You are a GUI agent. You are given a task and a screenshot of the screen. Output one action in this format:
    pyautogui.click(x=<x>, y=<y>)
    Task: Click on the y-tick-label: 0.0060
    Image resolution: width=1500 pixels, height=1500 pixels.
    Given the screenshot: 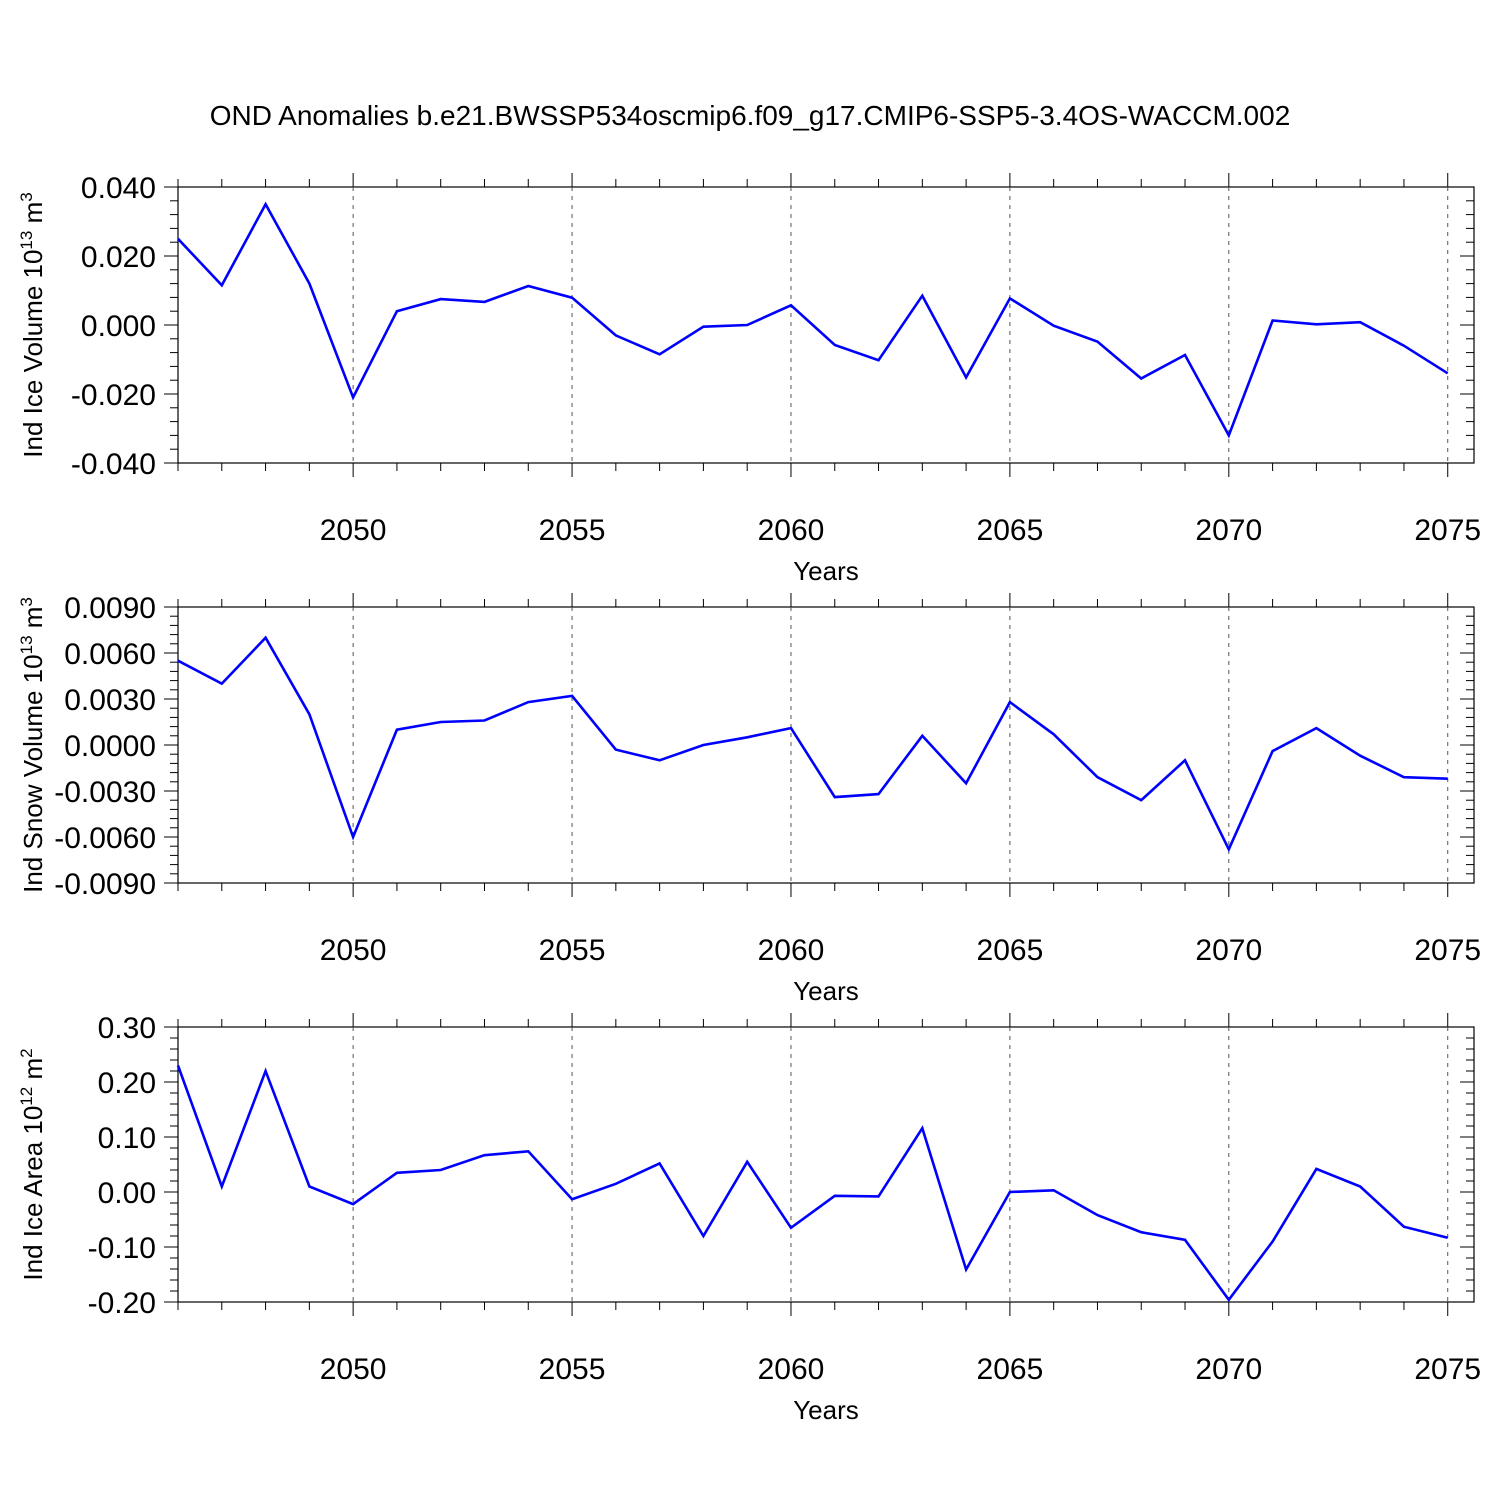 What is the action you would take?
    pyautogui.click(x=110, y=654)
    